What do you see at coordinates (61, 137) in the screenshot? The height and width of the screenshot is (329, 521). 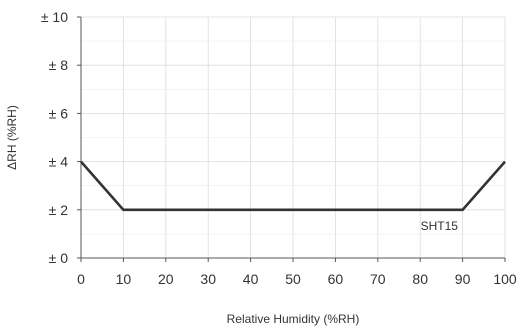 I see `y-axis-ticks: ± 0 ± 2 ± 4 ± 6 ± 8 ± 10` at bounding box center [61, 137].